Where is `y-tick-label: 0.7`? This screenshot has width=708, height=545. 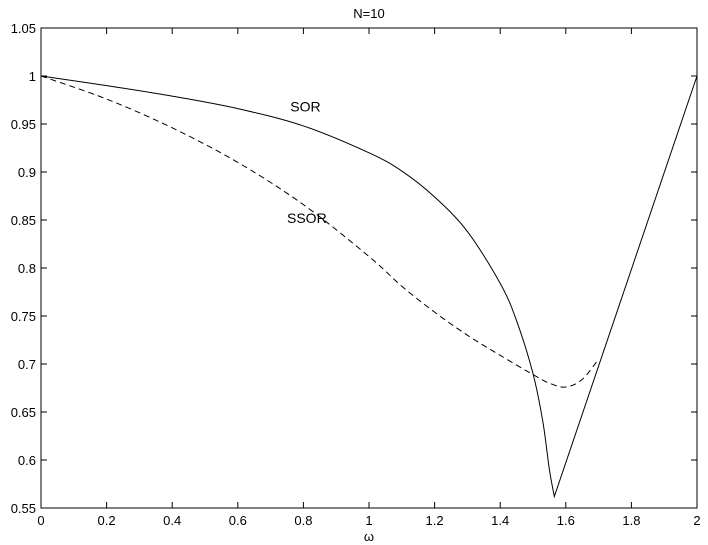 y-tick-label: 0.7 is located at coordinates (27, 364).